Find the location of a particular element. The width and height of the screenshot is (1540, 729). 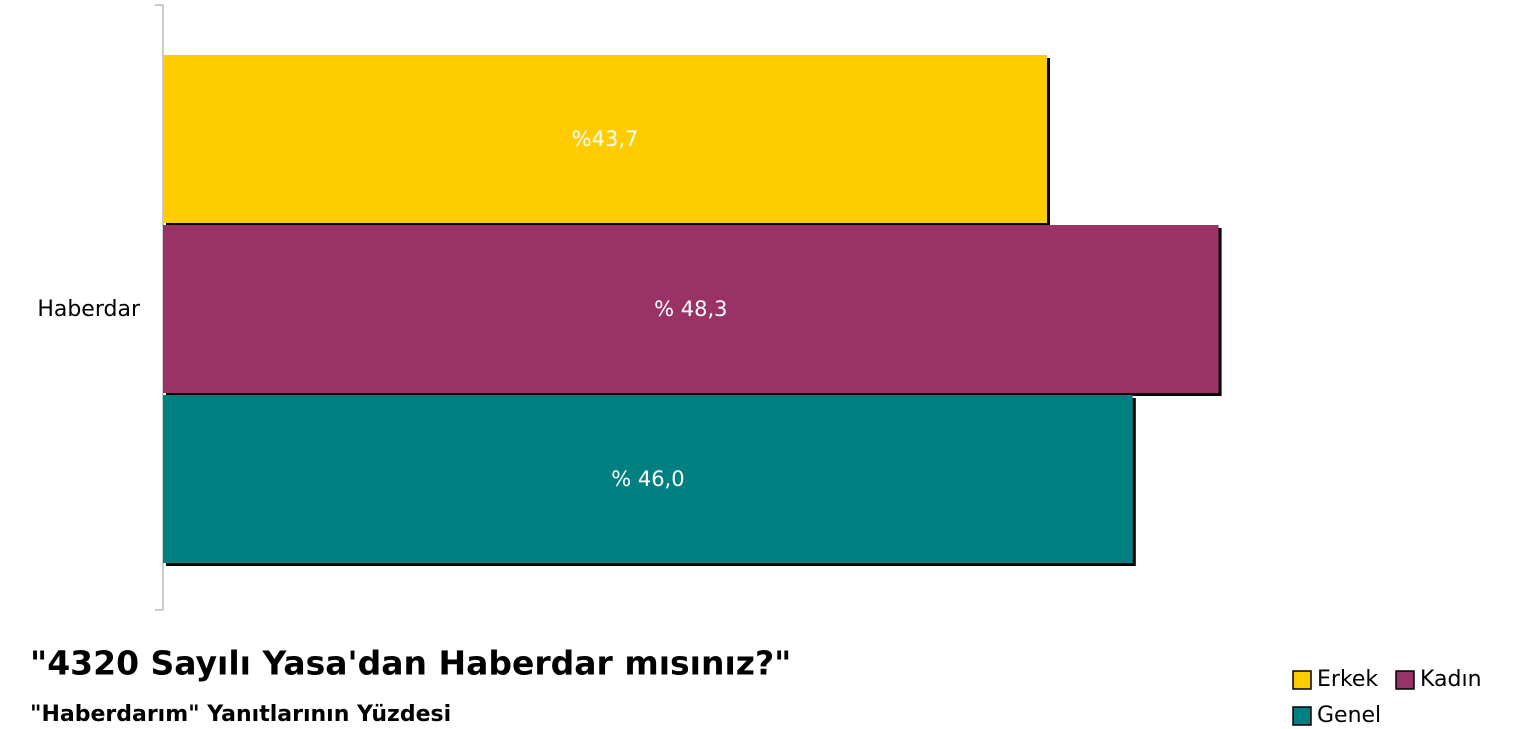

data-label: % 46,0 is located at coordinates (647, 479).